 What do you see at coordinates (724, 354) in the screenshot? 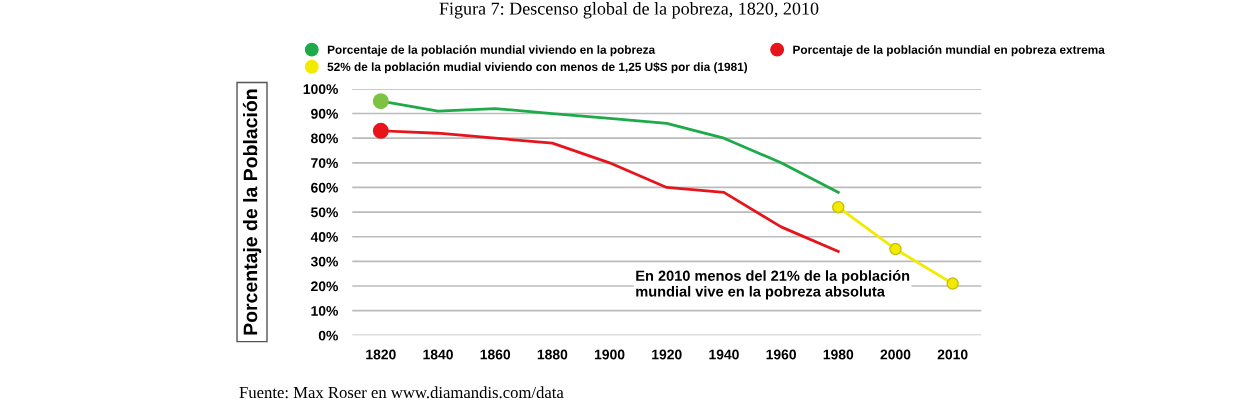
I see `x-tick-label: 1940` at bounding box center [724, 354].